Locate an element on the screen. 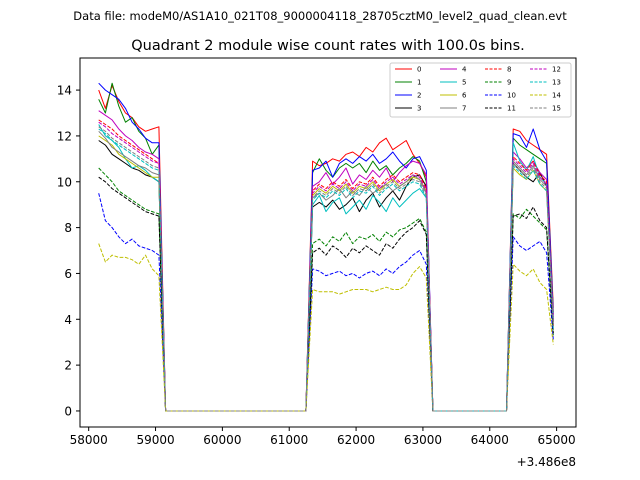  legend-label: 9 is located at coordinates (509, 83).